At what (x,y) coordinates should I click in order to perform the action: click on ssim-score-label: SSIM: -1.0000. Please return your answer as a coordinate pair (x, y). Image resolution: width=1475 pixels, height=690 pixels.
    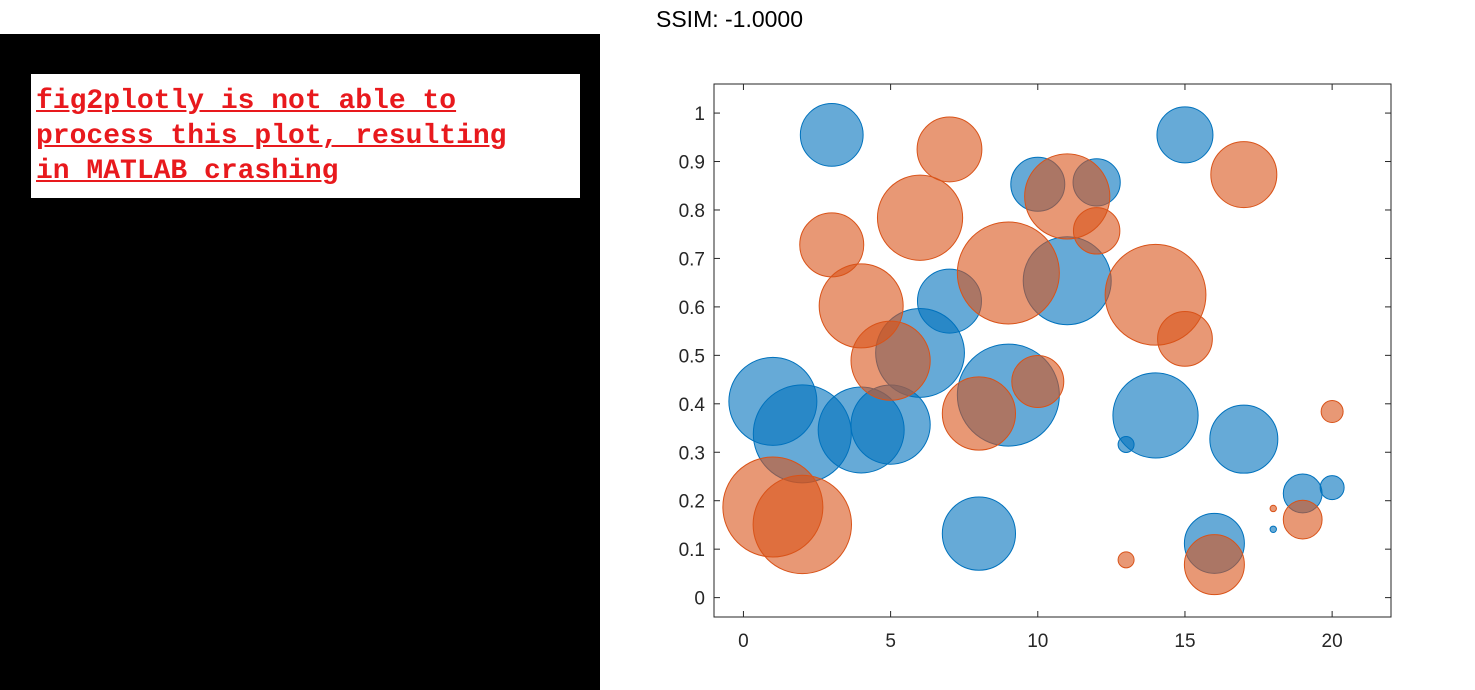
    Looking at the image, I should click on (730, 19).